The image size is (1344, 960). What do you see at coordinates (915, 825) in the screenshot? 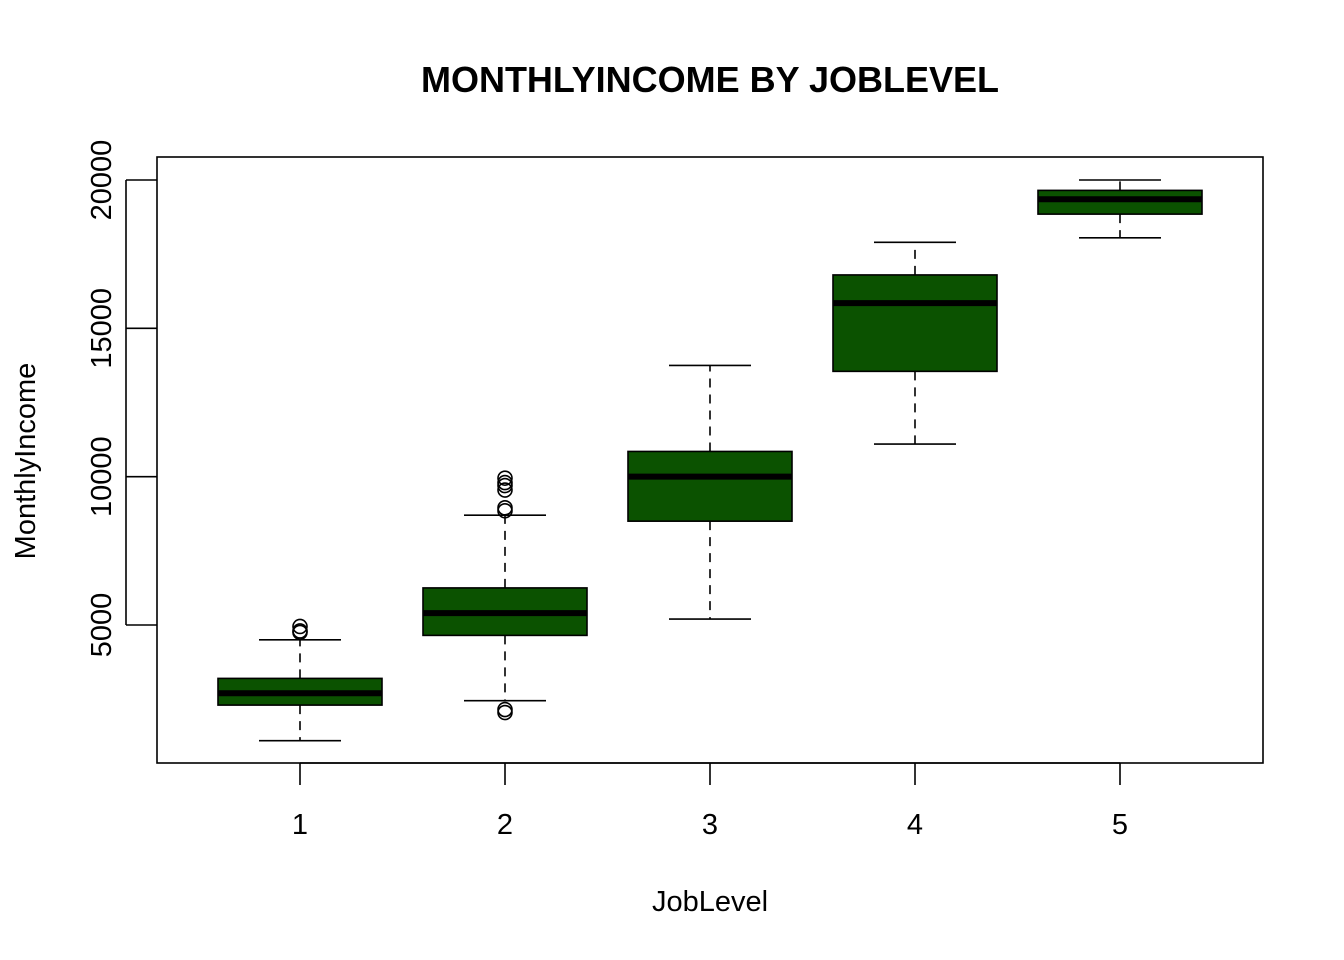
I see `x-tick-label: 4` at bounding box center [915, 825].